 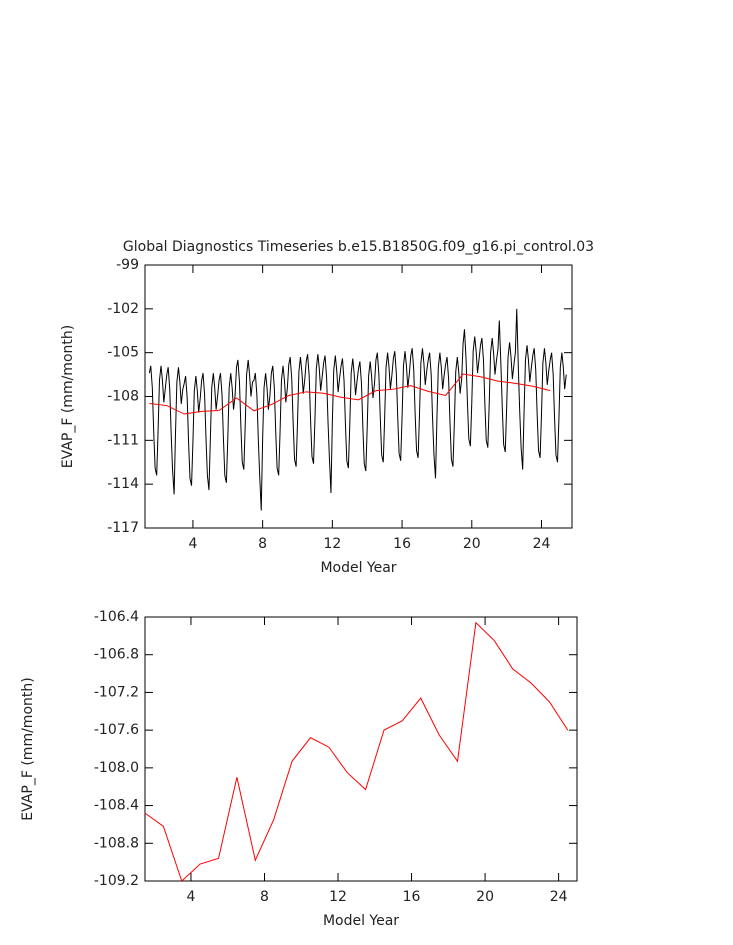 I want to click on y-tick-label: -108.8, so click(x=116, y=843).